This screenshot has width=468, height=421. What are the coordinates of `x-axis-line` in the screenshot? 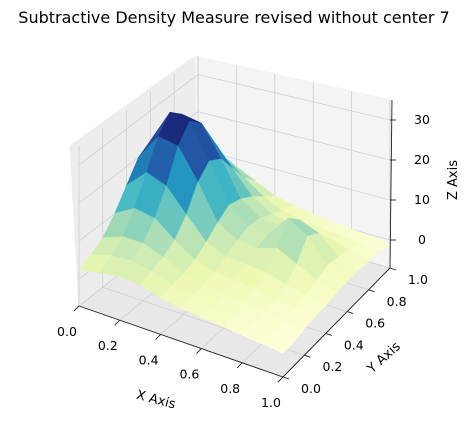 It's located at (181, 341).